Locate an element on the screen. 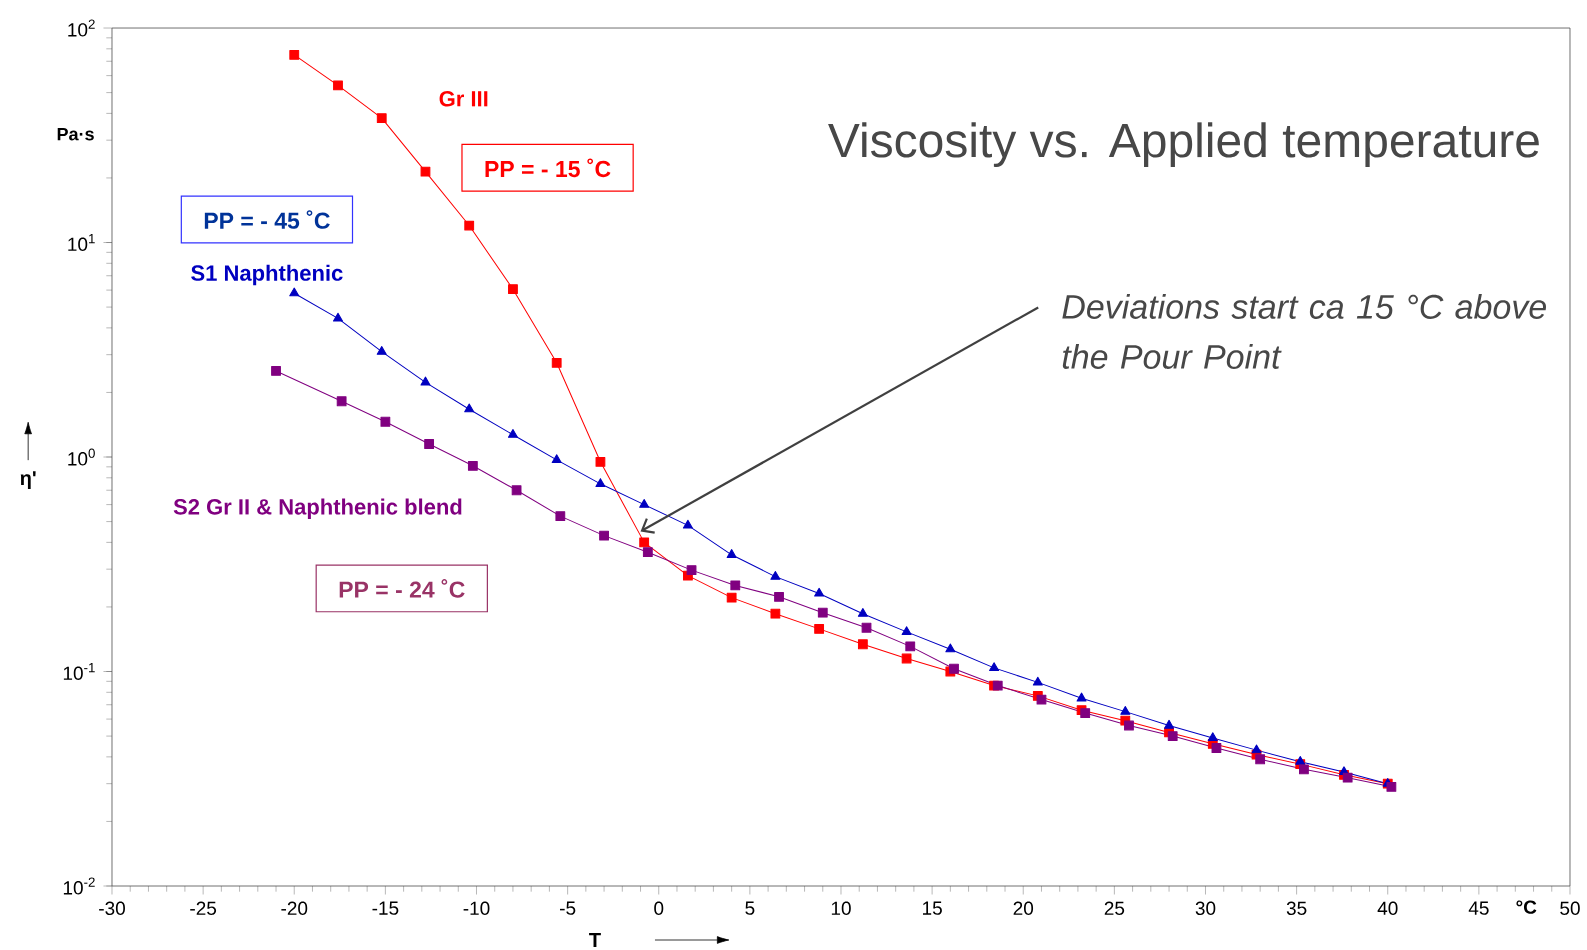  text: Gr III is located at coordinates (463, 98).